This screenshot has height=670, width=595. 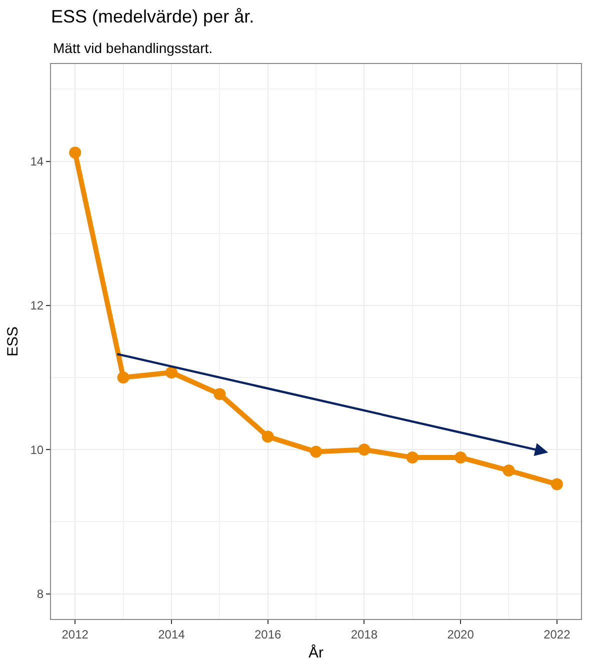 I want to click on x-tick-label: 2012, so click(x=75, y=634).